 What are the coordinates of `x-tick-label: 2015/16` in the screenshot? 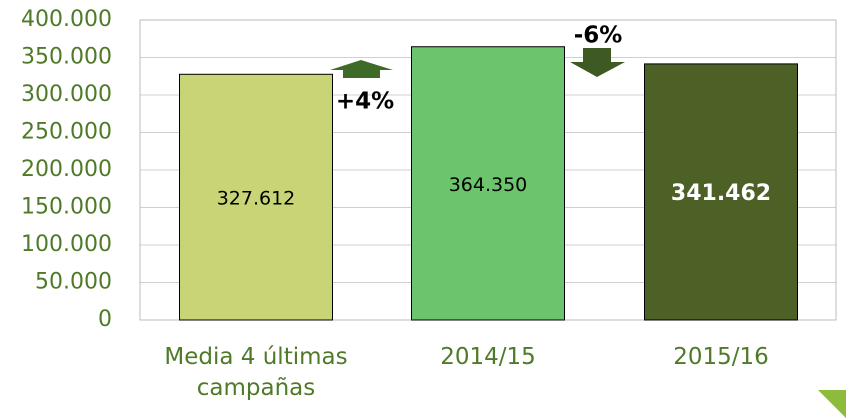 It's located at (721, 357).